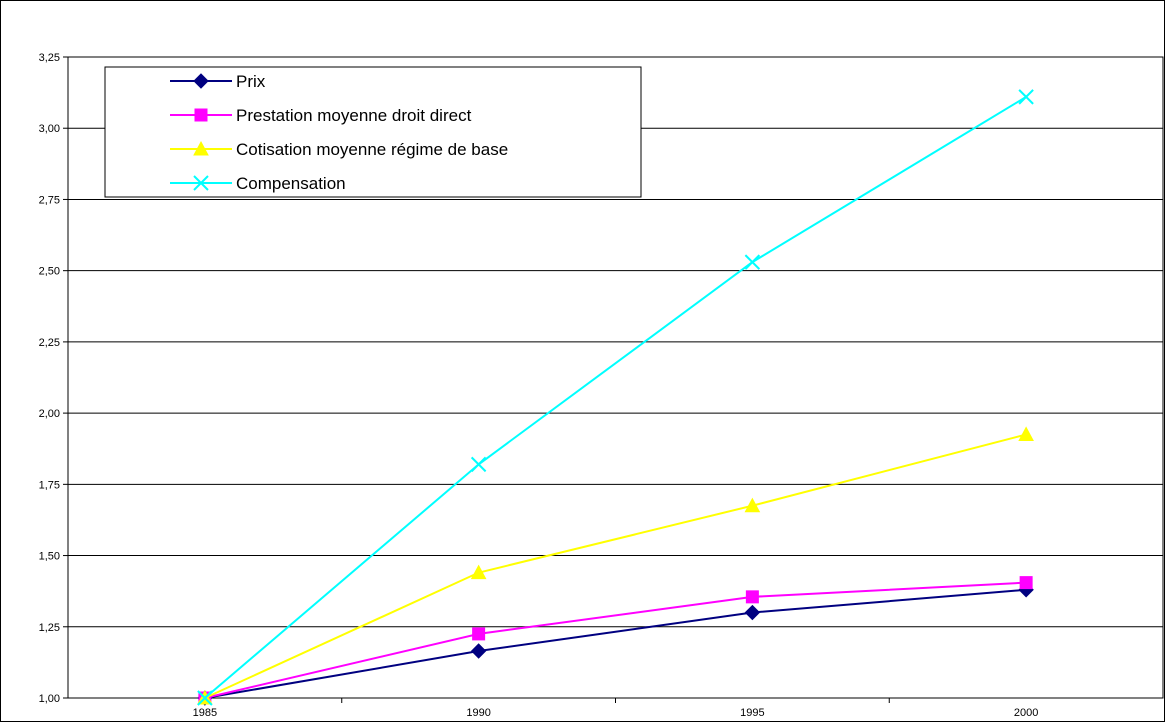 The height and width of the screenshot is (727, 1165). What do you see at coordinates (752, 713) in the screenshot?
I see `x-tick-label: 1995` at bounding box center [752, 713].